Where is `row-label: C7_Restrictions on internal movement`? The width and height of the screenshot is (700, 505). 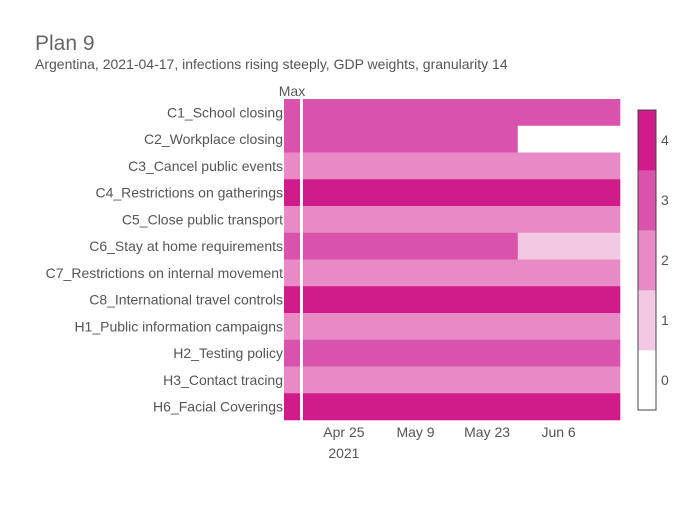 row-label: C7_Restrictions on internal movement is located at coordinates (164, 273).